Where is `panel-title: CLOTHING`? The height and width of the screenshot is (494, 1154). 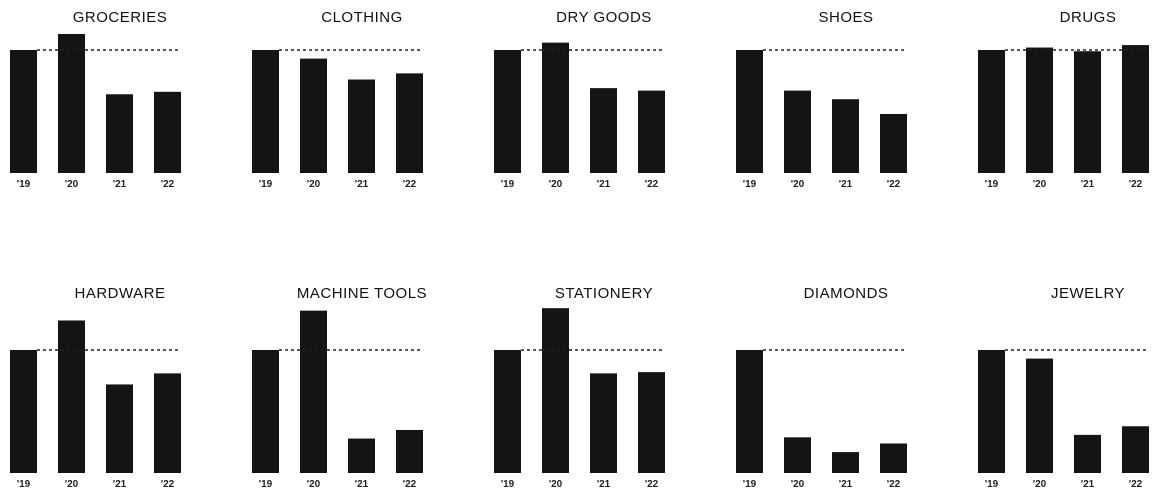
panel-title: CLOTHING is located at coordinates (362, 17).